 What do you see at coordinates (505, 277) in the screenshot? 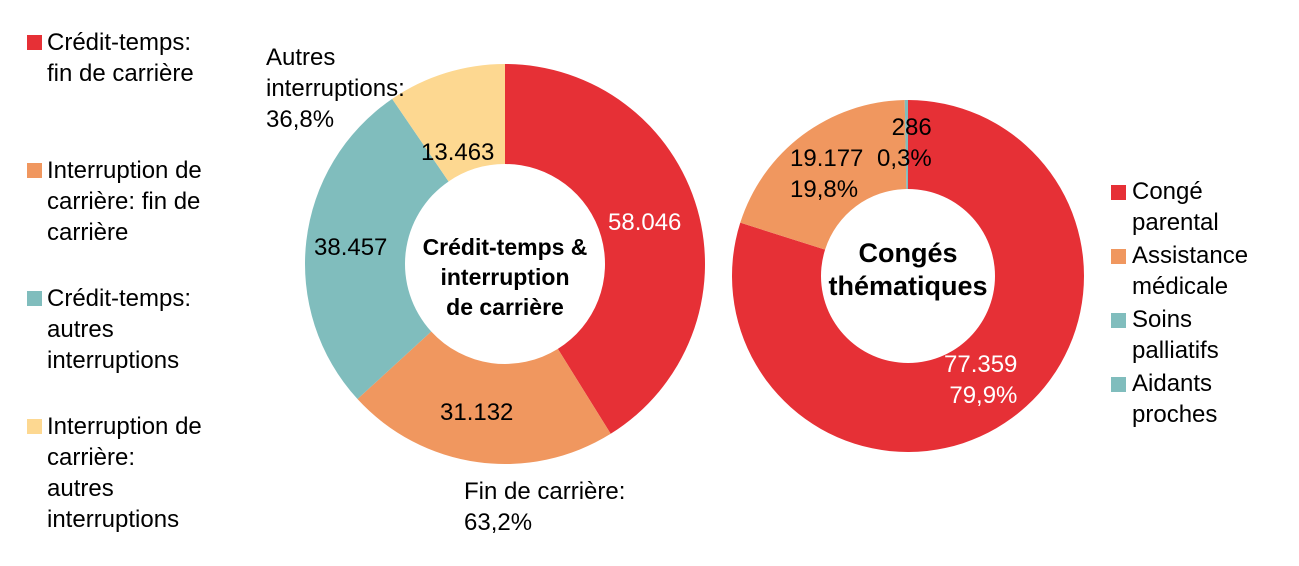
I see `center-label-left: Crédit-temps & interruption de carrière` at bounding box center [505, 277].